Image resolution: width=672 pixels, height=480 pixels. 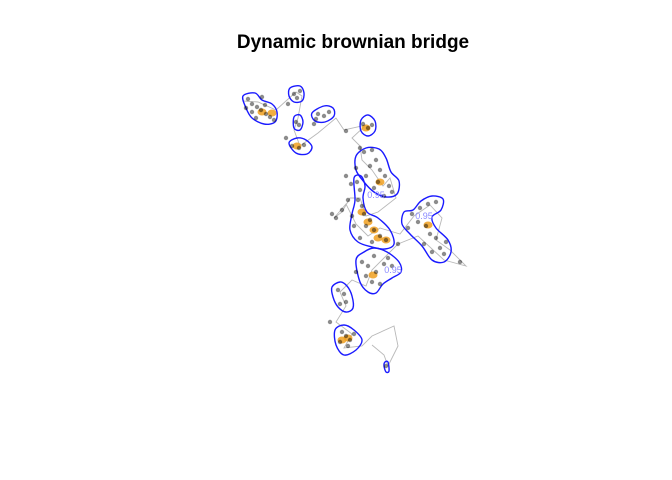 I want to click on utilization-density-layer, so click(x=345, y=226).